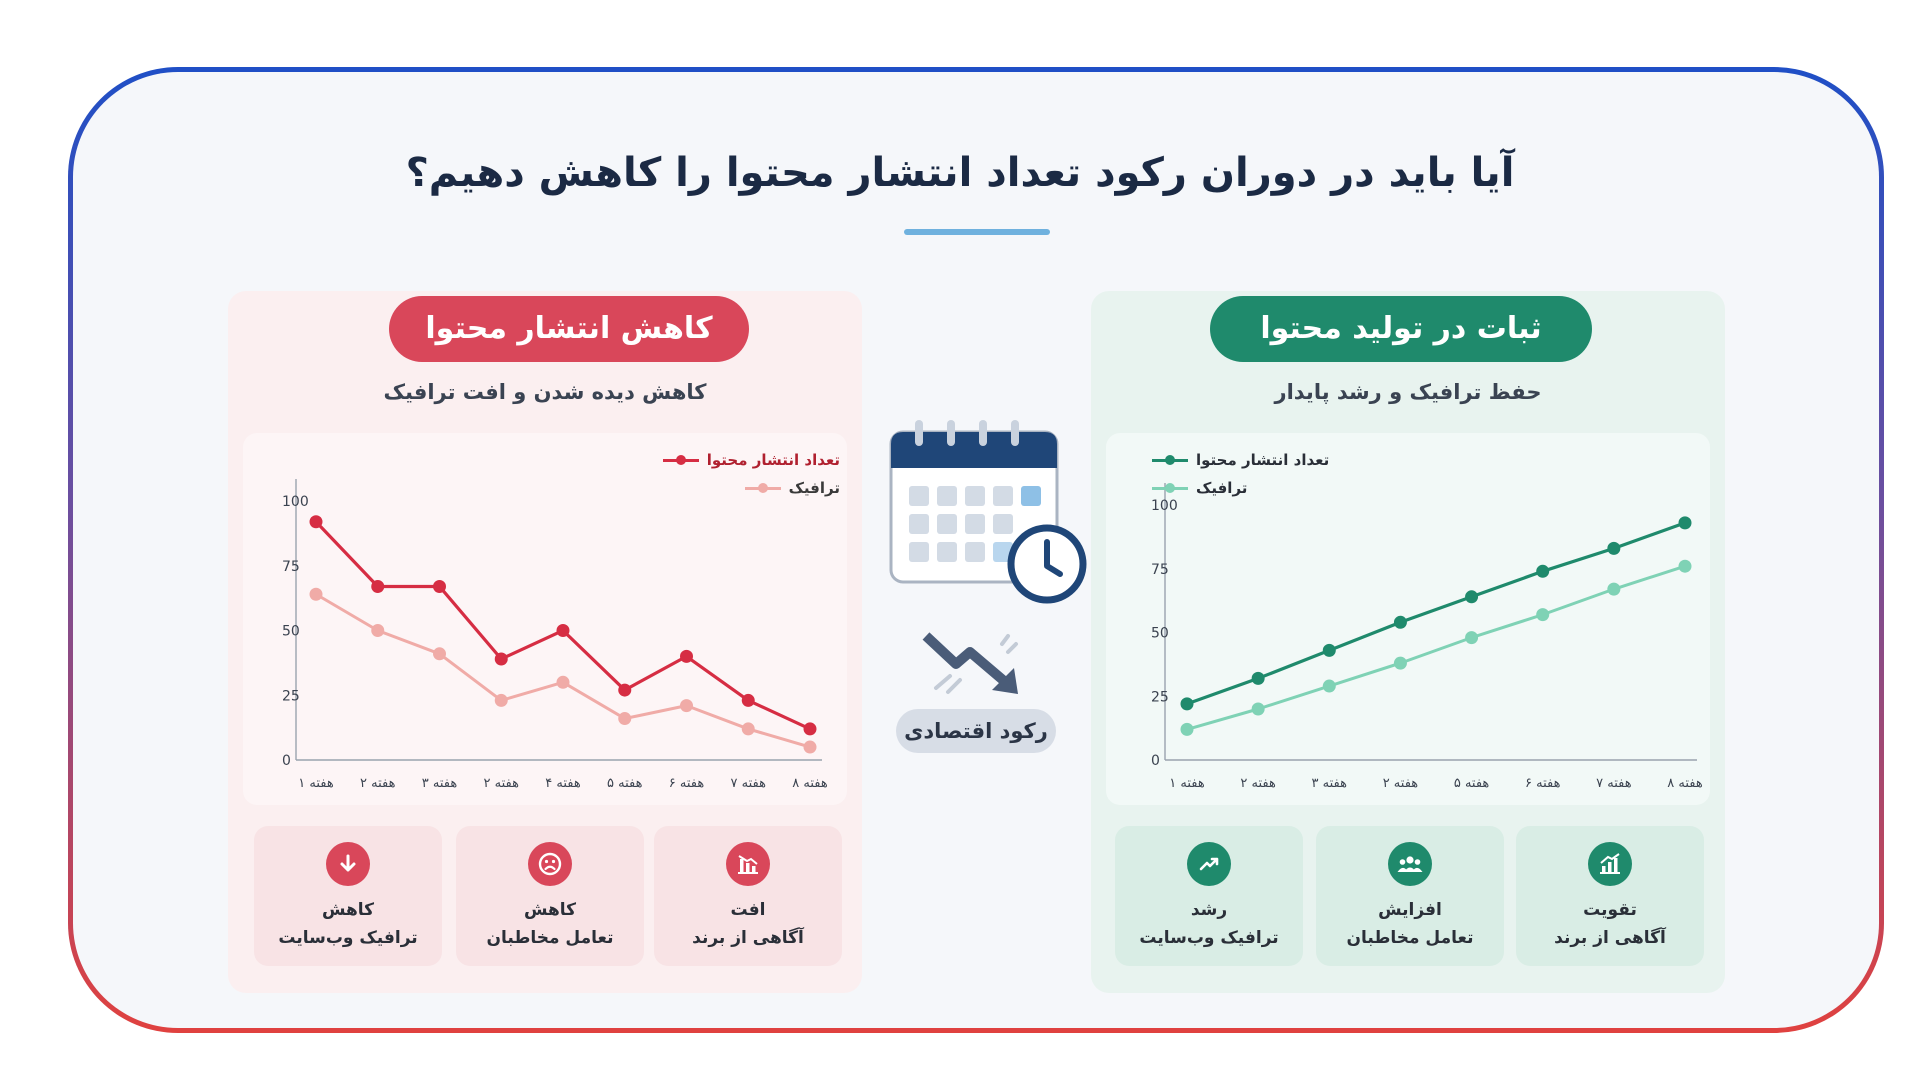  What do you see at coordinates (1209, 910) in the screenshot?
I see `metric-line1: رشد` at bounding box center [1209, 910].